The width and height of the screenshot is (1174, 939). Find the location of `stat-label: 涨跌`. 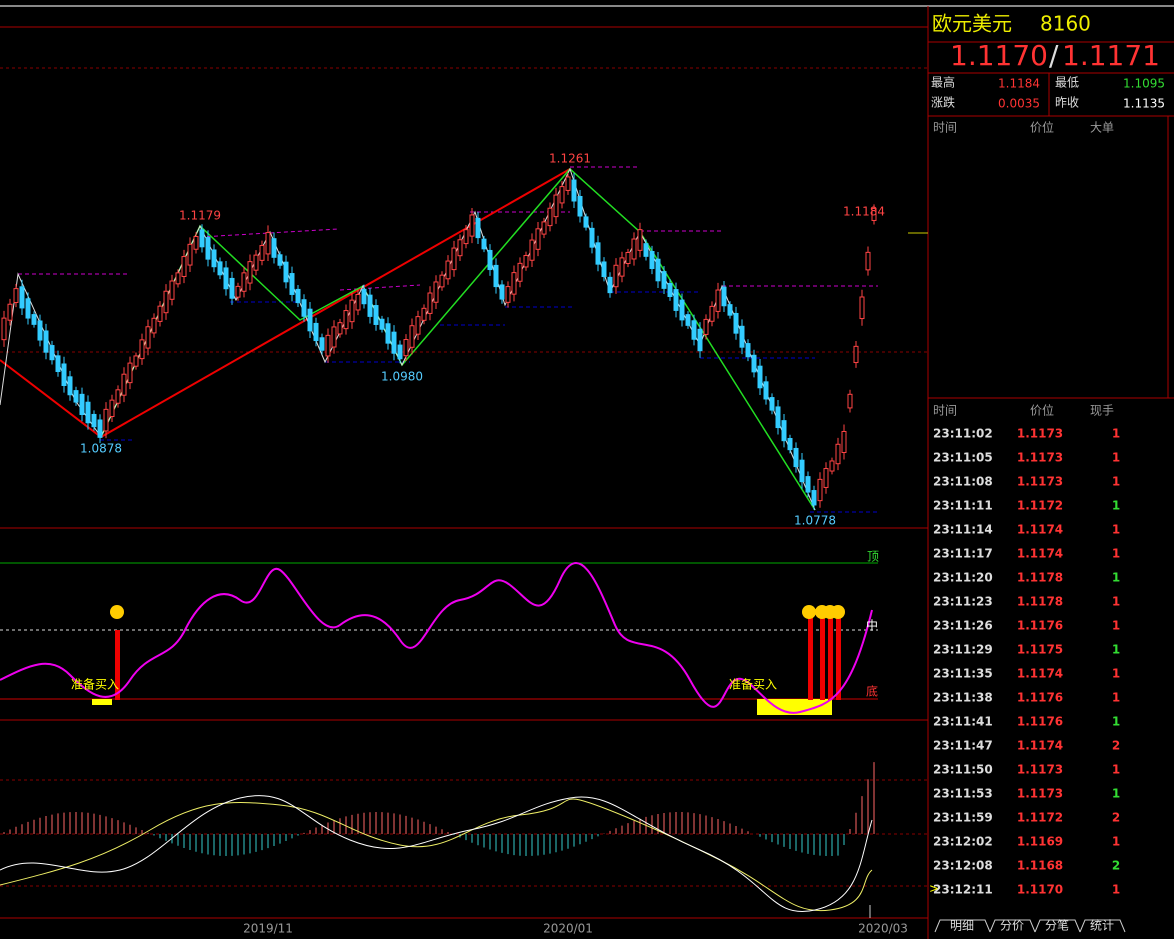

stat-label: 涨跌 is located at coordinates (943, 102).